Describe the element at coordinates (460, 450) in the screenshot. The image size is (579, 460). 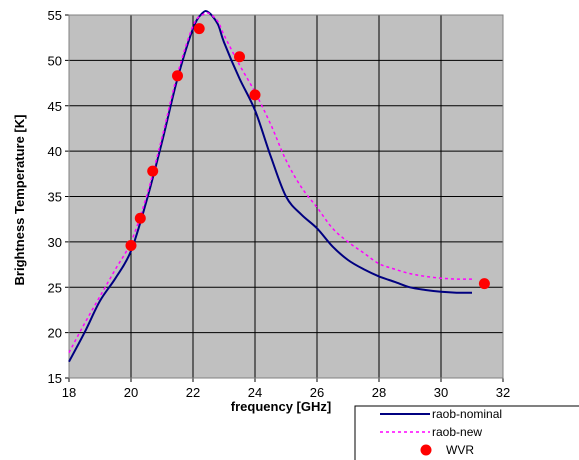
I see `legend-label-wvr: WVR` at that location.